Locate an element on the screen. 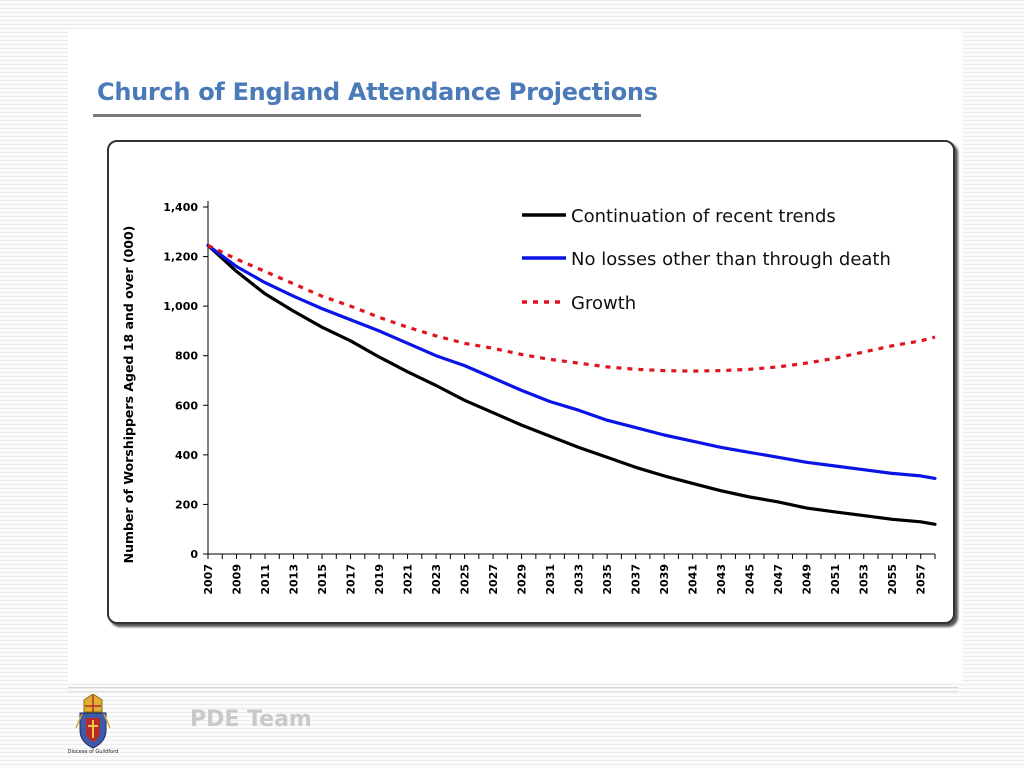 This screenshot has height=768, width=1024. slide-title: Church of England Attendance Projections is located at coordinates (377, 92).